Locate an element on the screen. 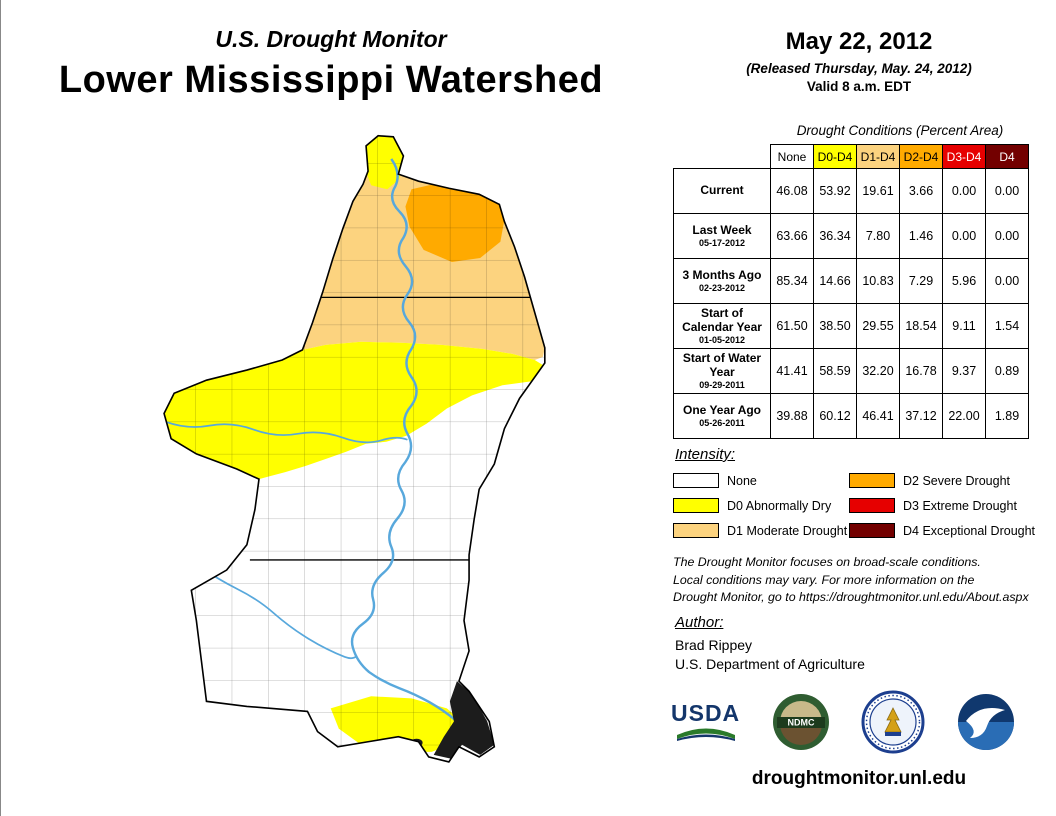  legend-label: None is located at coordinates (742, 480).